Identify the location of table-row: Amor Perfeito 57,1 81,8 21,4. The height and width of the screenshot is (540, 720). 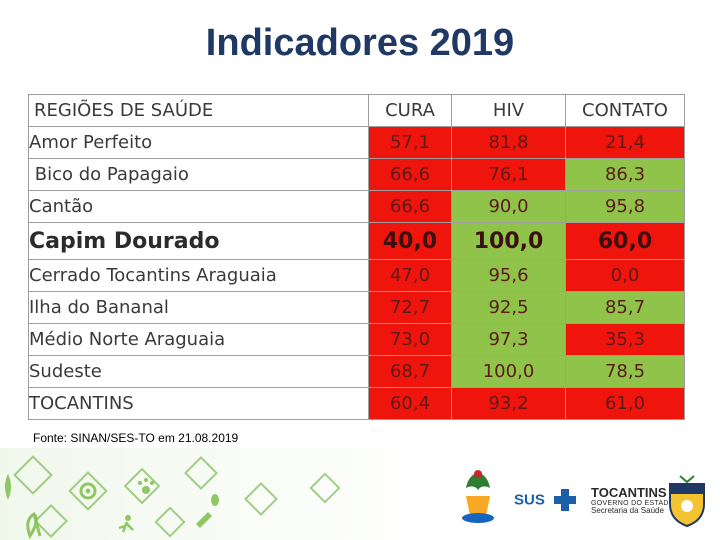
(356, 142).